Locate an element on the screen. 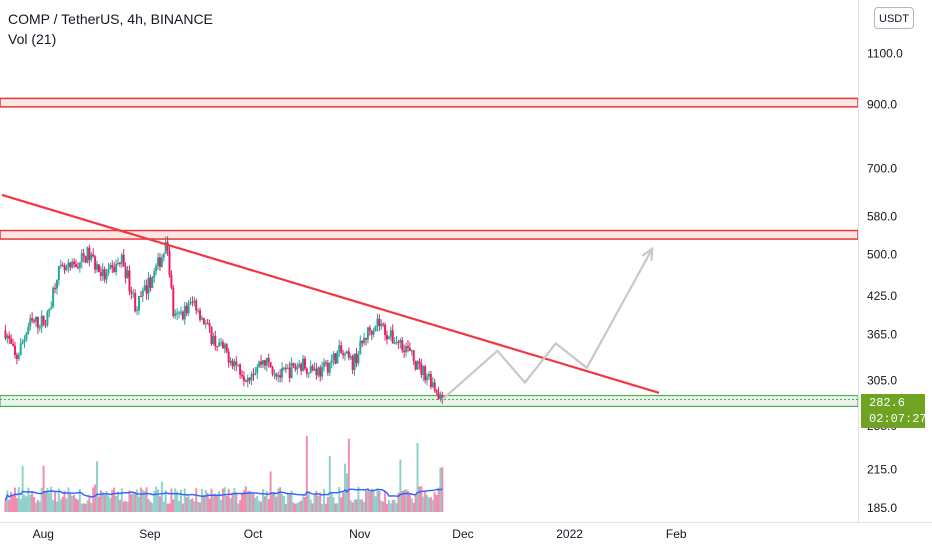 The height and width of the screenshot is (550, 932). currency-button: USDT is located at coordinates (894, 18).